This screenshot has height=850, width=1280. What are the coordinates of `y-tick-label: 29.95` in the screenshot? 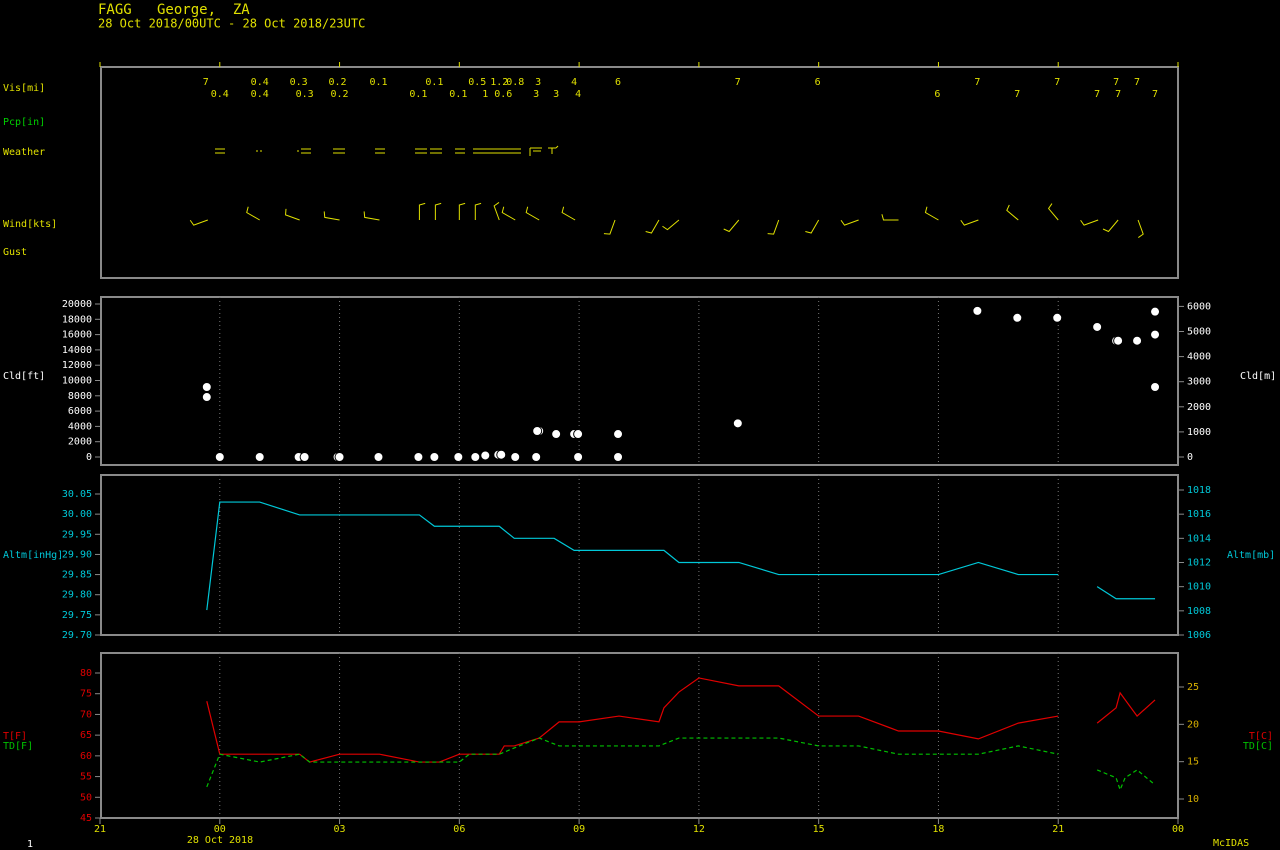 It's located at (77, 534).